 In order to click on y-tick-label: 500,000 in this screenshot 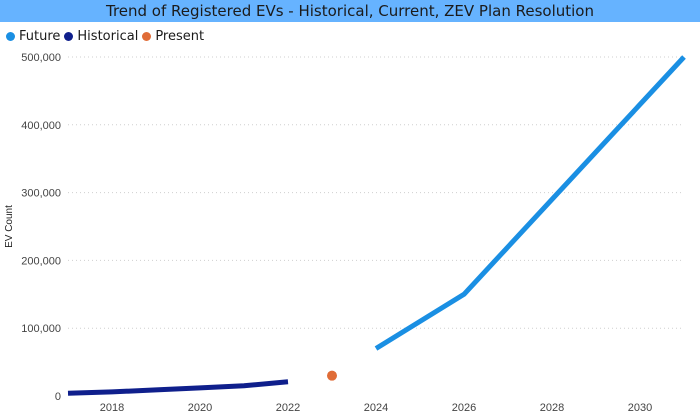, I will do `click(41, 58)`.